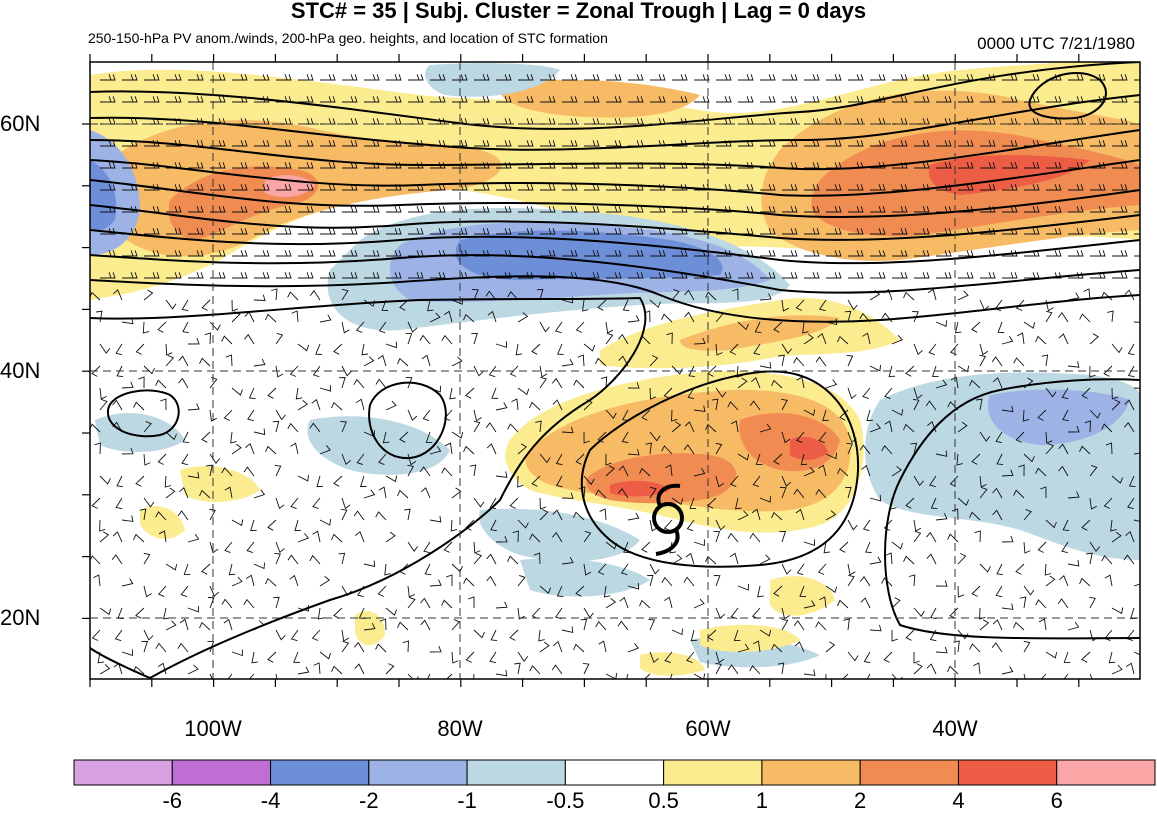 The height and width of the screenshot is (814, 1157). I want to click on height-contour, so click(615, 150).